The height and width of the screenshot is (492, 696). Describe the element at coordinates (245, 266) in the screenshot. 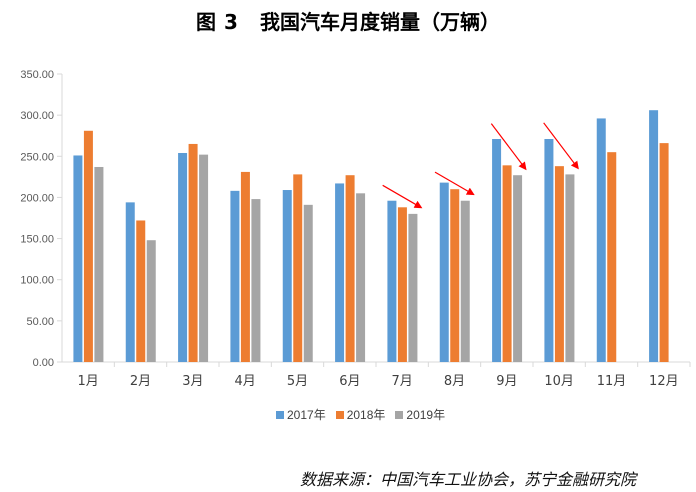

I see `bar-2018年-4月` at that location.